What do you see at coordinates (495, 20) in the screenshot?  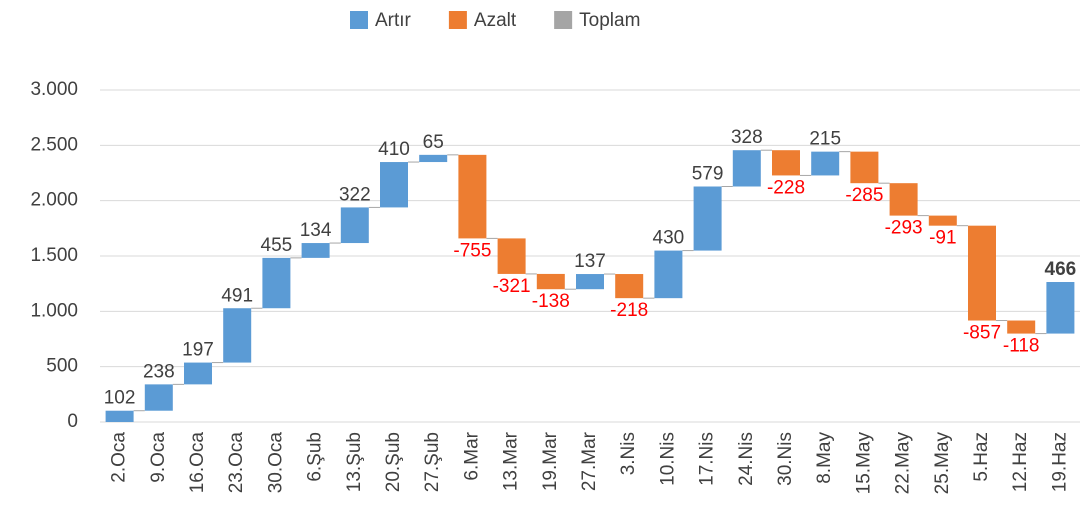 I see `legend-label: Azalt` at bounding box center [495, 20].